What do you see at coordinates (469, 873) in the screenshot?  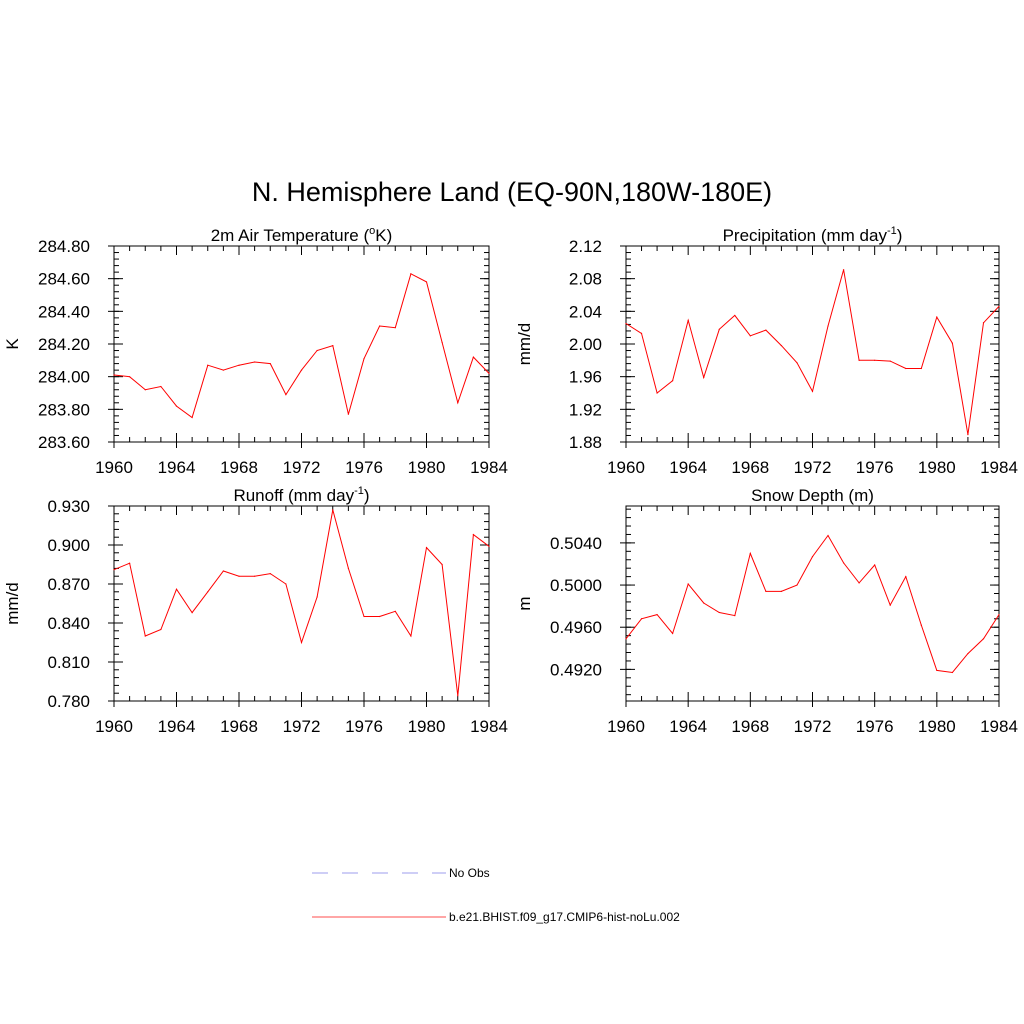 I see `legend-label-no-obs: No Obs` at bounding box center [469, 873].